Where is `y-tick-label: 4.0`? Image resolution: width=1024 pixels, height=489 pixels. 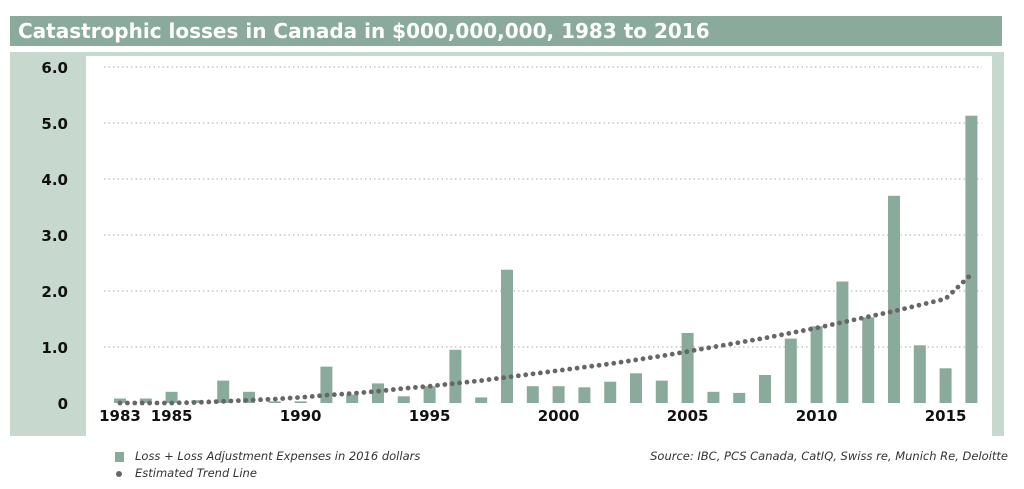 y-tick-label: 4.0 is located at coordinates (54, 180).